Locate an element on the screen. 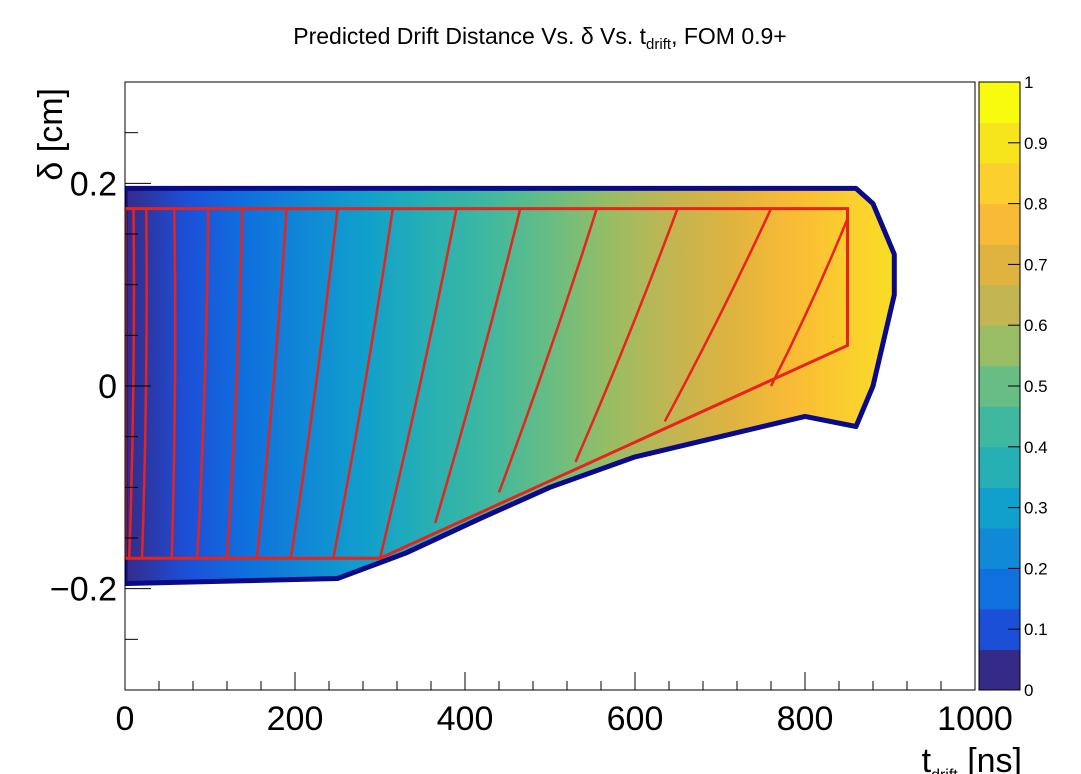 The height and width of the screenshot is (774, 1081). y-tick-label: 0.2 is located at coordinates (93, 184).